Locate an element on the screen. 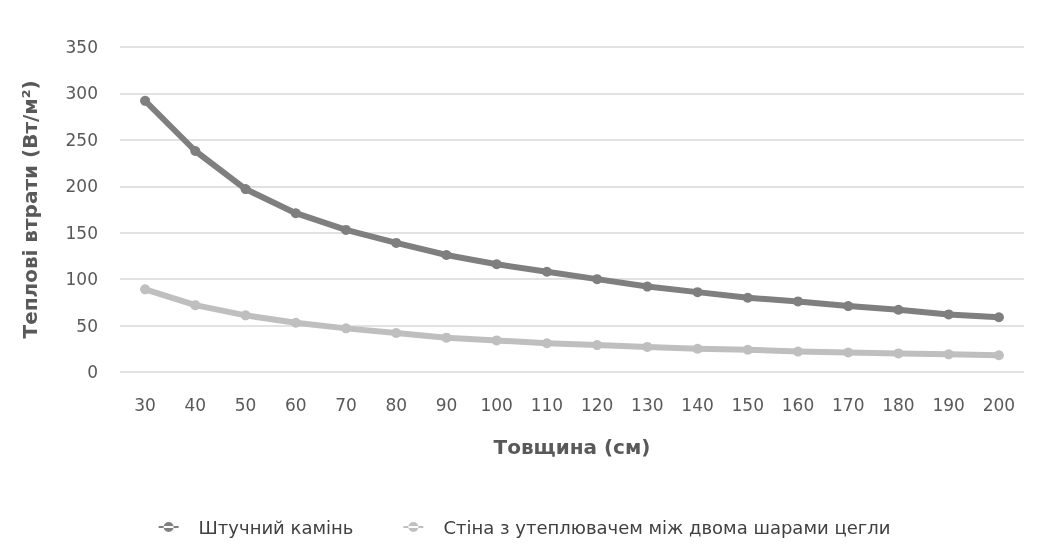  x-tick-label: 110 is located at coordinates (547, 404).